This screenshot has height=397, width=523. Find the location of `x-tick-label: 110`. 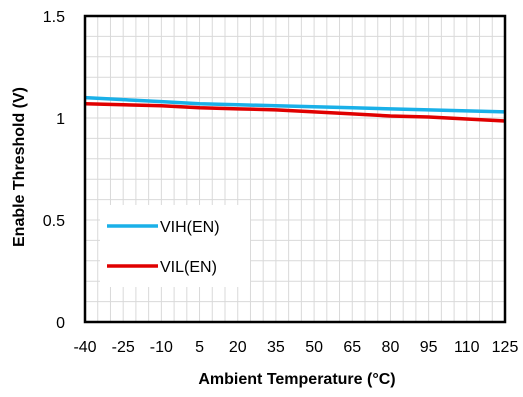

x-tick-label: 110 is located at coordinates (467, 347).